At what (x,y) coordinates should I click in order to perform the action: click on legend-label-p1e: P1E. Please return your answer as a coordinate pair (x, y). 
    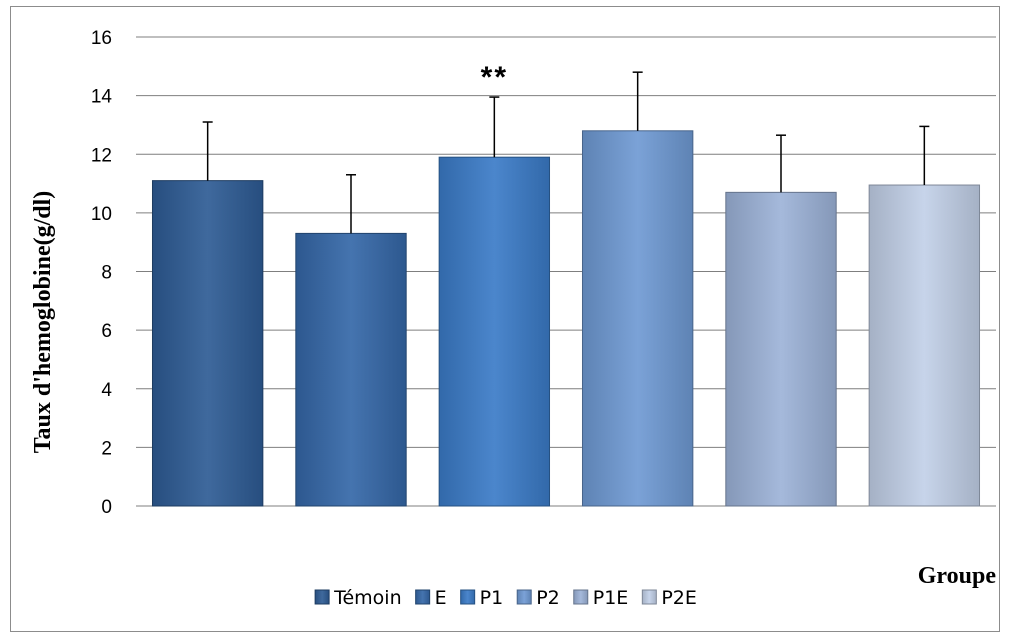
    Looking at the image, I should click on (611, 598).